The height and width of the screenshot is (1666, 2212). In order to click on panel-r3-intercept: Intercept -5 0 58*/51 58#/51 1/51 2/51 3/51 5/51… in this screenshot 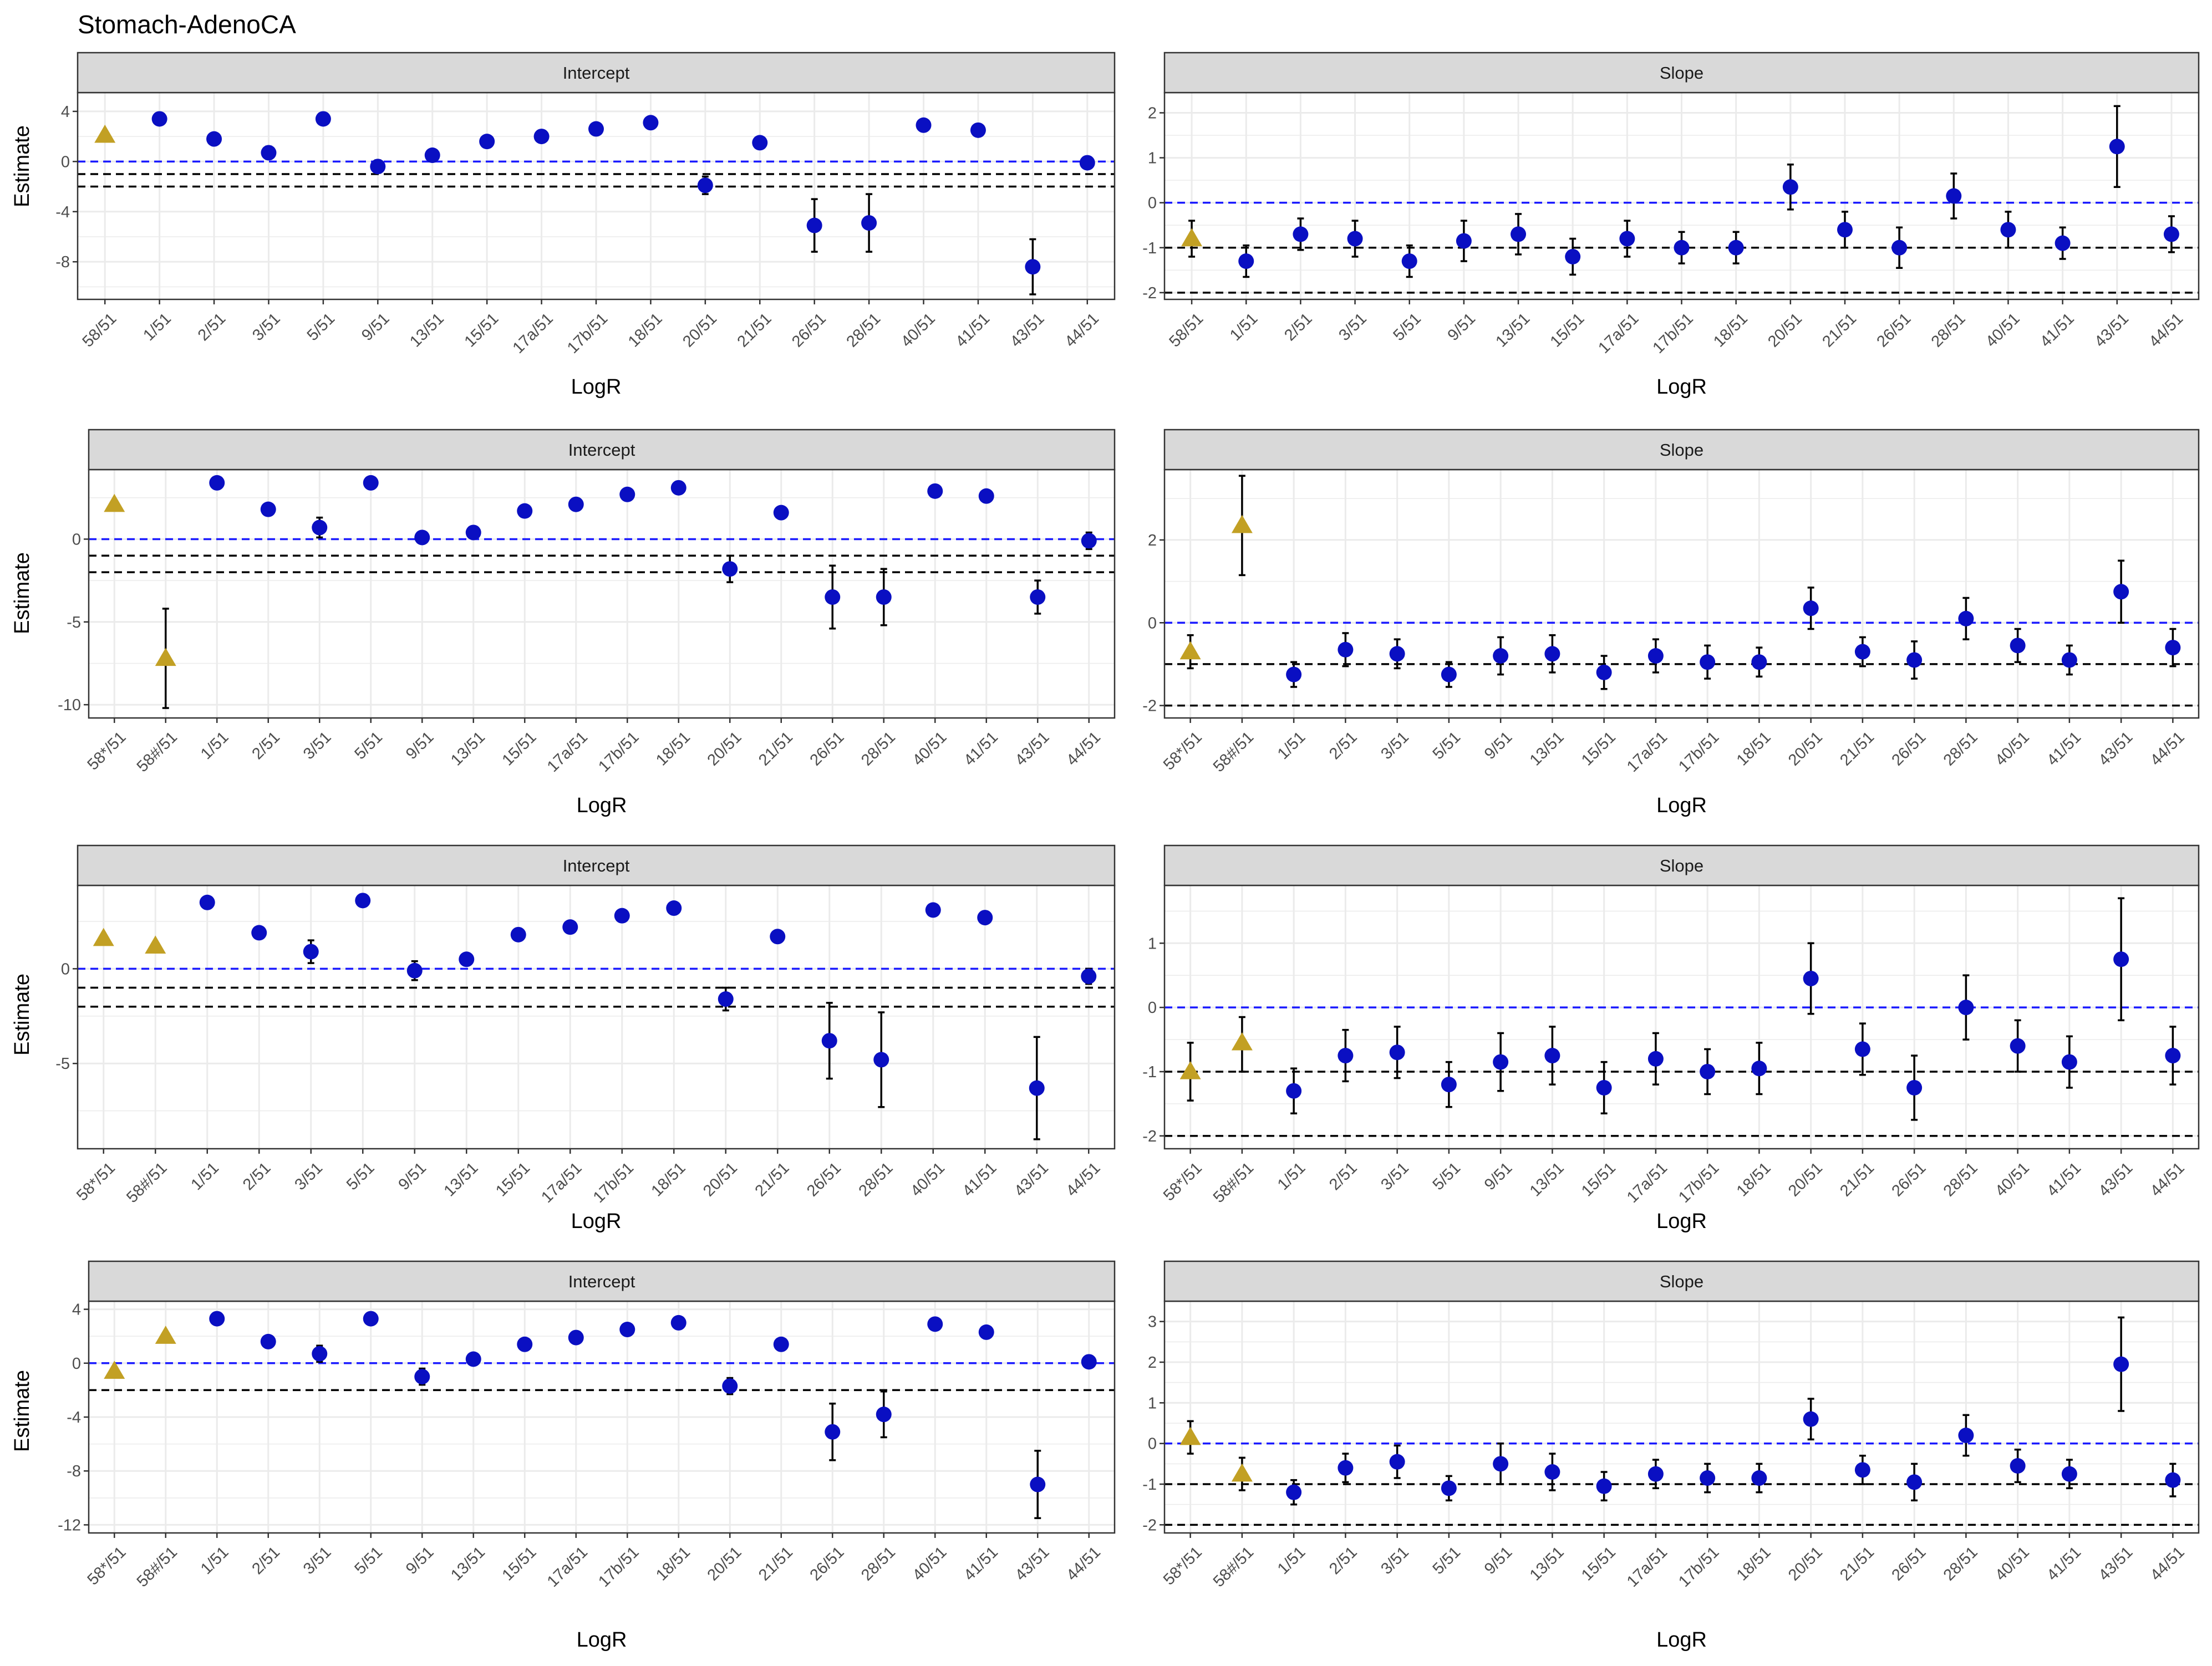, I will do `click(563, 1038)`.